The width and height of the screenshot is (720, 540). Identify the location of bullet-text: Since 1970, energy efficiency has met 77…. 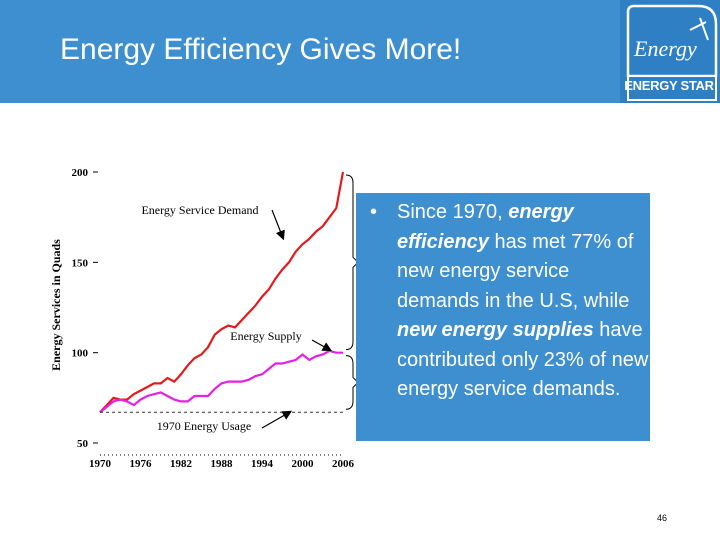
(524, 301).